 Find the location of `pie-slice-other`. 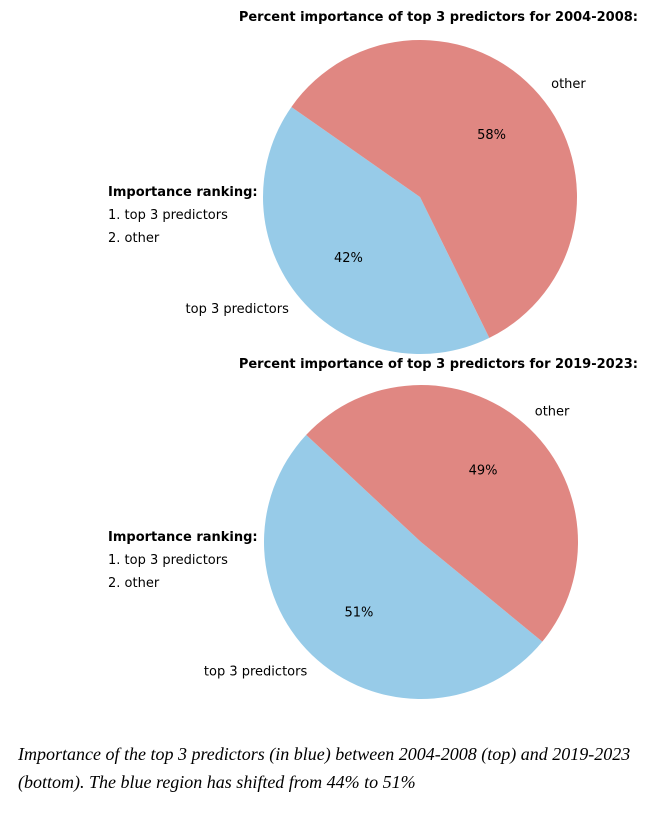

pie-slice-other is located at coordinates (442, 513).